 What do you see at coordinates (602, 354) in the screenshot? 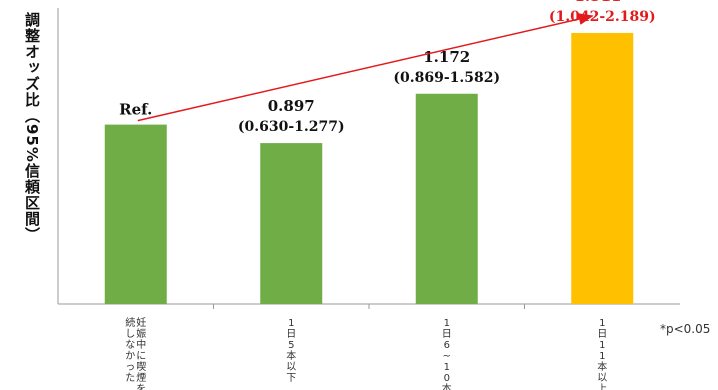
I see `x-tick-label-4: 1 日 1 1 本以上` at bounding box center [602, 354].